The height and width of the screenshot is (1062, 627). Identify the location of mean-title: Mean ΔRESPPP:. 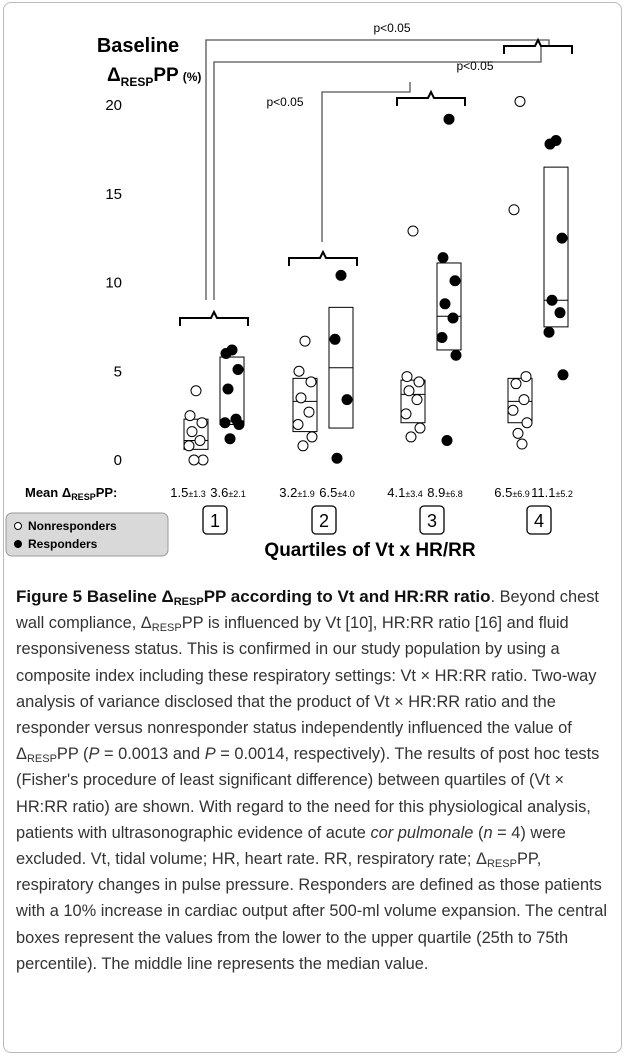
(71, 493).